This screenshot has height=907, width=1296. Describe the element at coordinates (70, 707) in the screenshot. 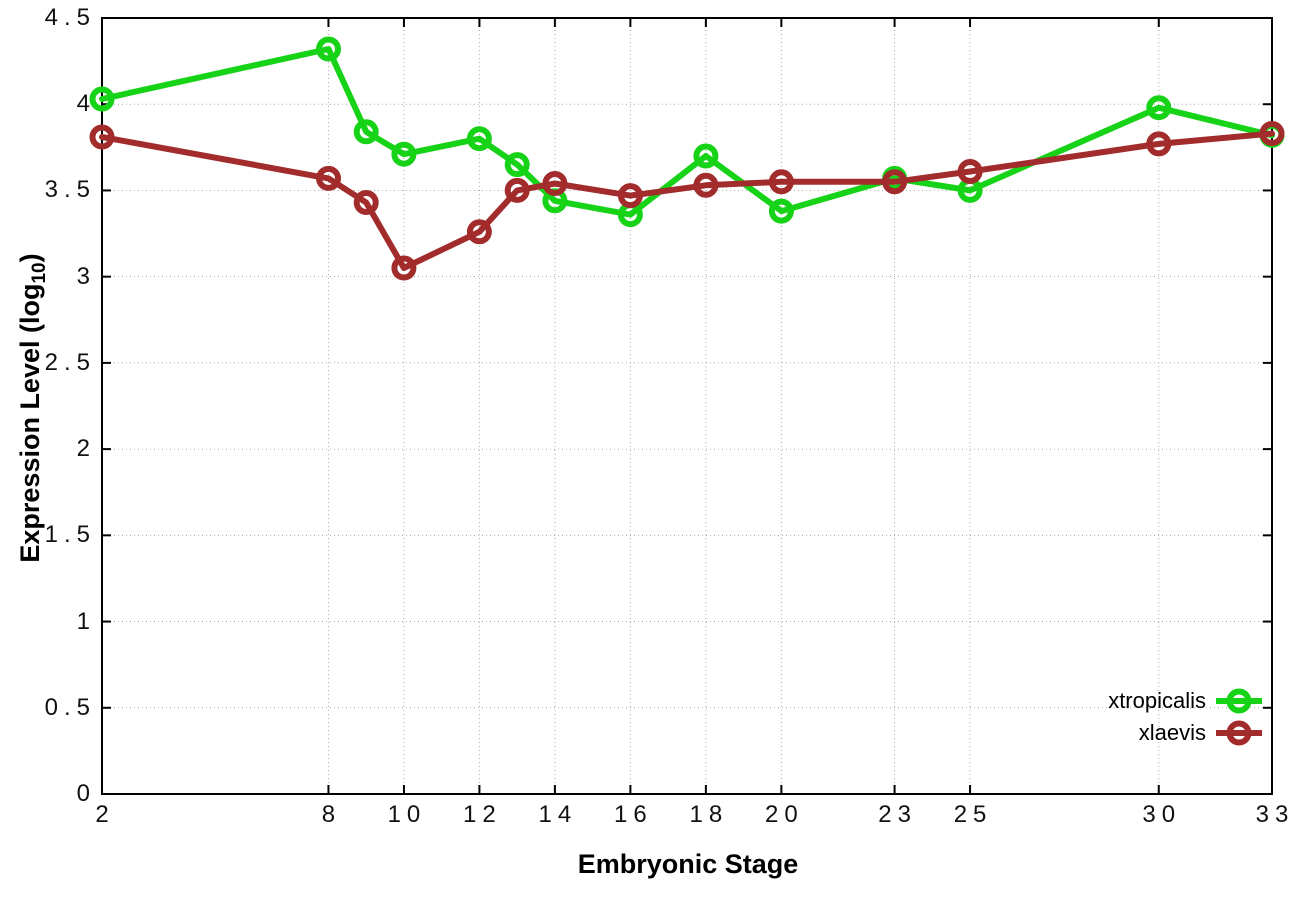

I see `y-tick-label: 0.5` at that location.